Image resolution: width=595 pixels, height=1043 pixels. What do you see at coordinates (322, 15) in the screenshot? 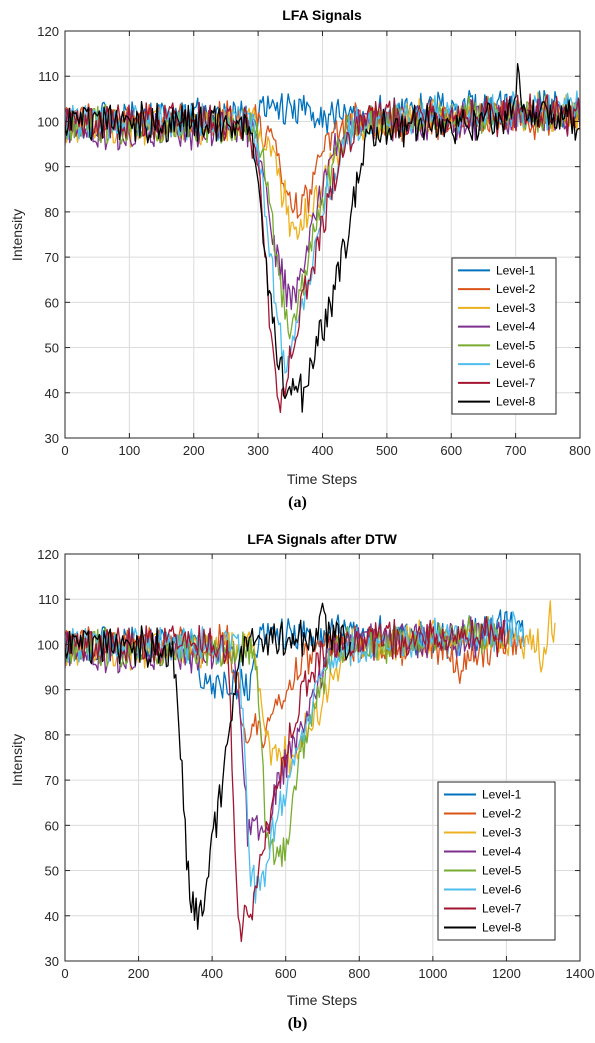
I see `chart-title: LFA Signals` at bounding box center [322, 15].